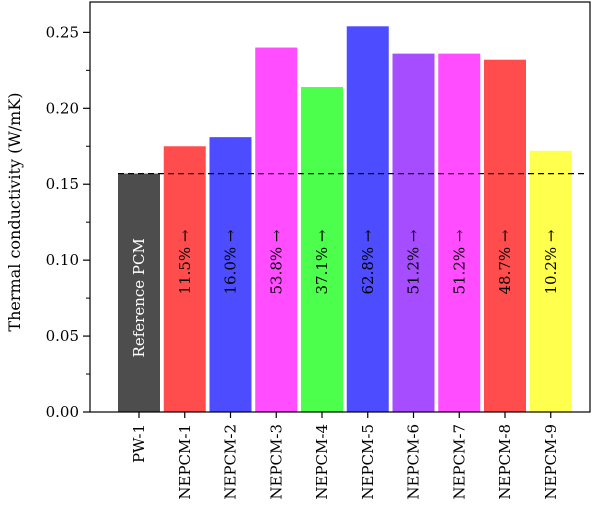 This screenshot has width=600, height=516. I want to click on x-tick-label: NEPCM-6, so click(414, 462).